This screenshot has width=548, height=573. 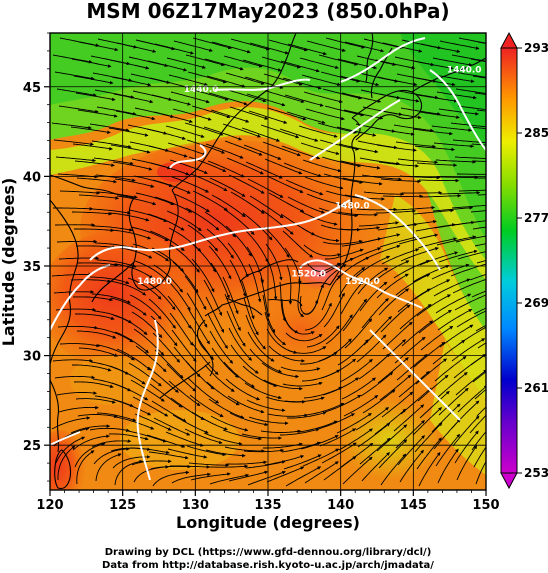 What do you see at coordinates (413, 505) in the screenshot?
I see `x-tick-label: 145` at bounding box center [413, 505].